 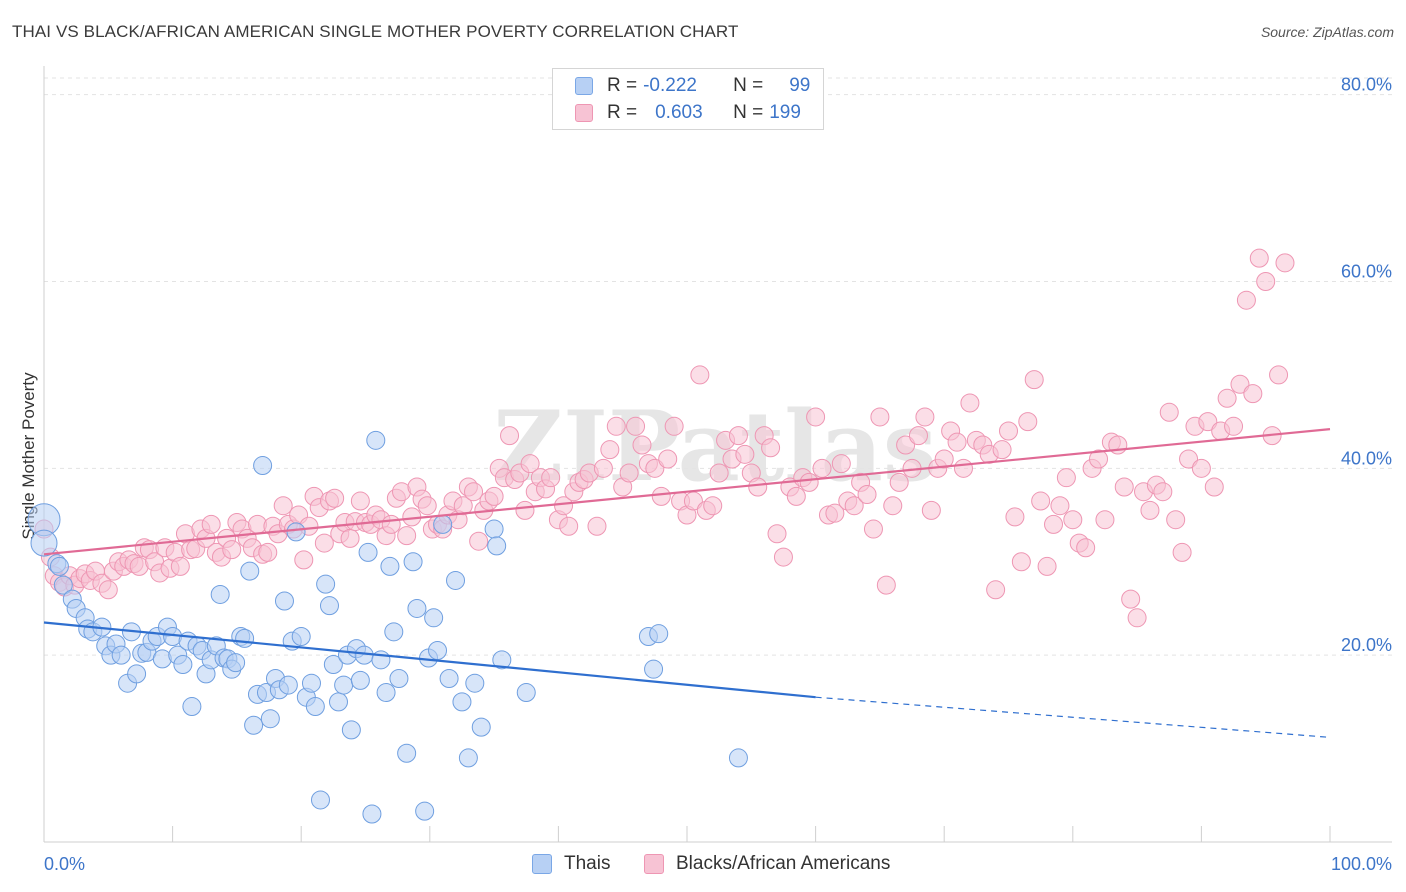 I want to click on thais-legend-swatch, so click(x=542, y=864).